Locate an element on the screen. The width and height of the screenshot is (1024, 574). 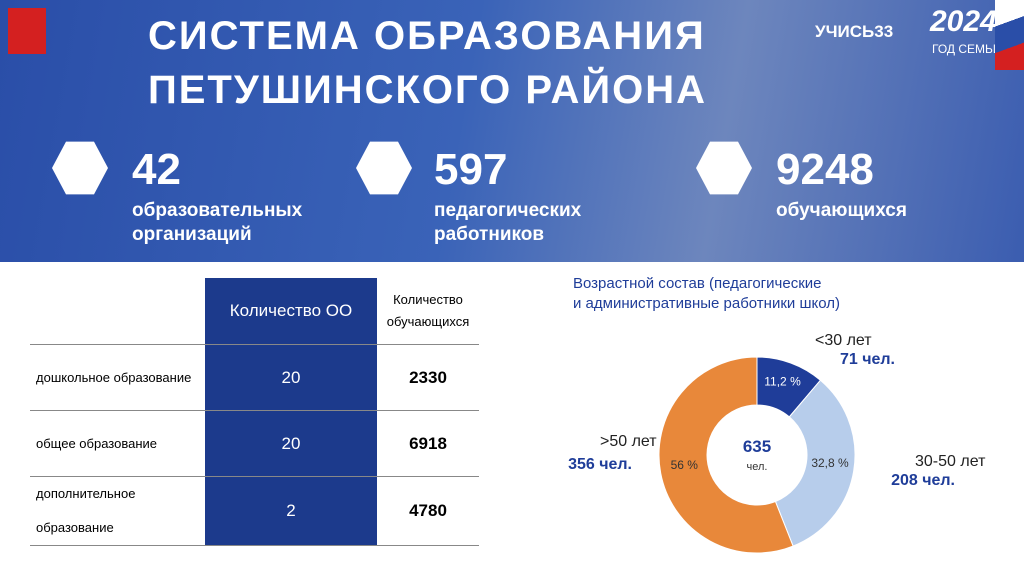
cell: 2 is located at coordinates (291, 511).